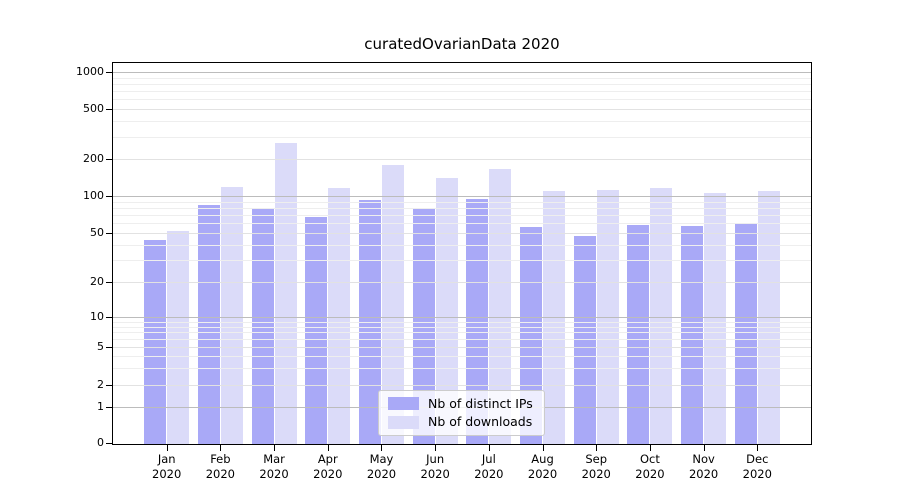 Image resolution: width=900 pixels, height=500 pixels. Describe the element at coordinates (436, 448) in the screenshot. I see `x-tick-jun-2020` at that location.